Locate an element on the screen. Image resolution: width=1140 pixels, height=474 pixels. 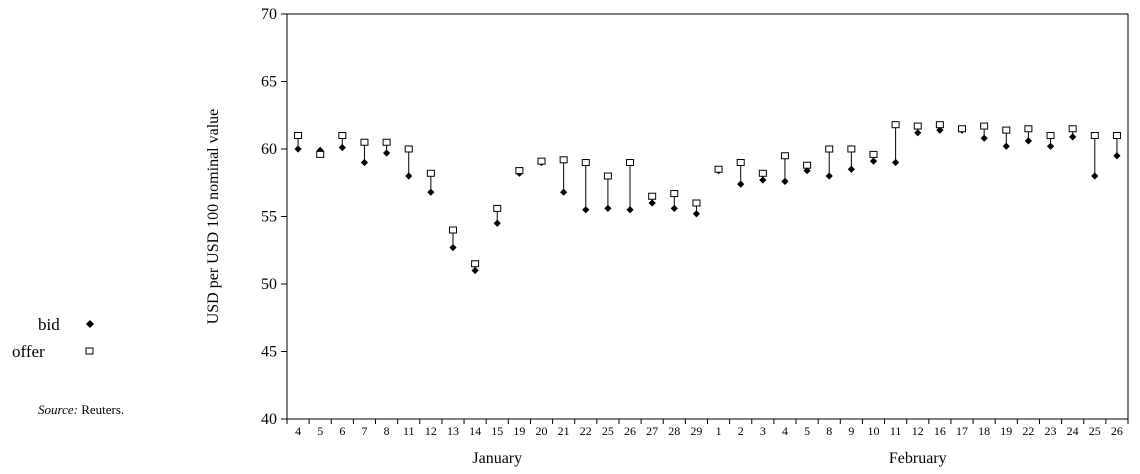
source-prefix: Source: is located at coordinates (58, 409).